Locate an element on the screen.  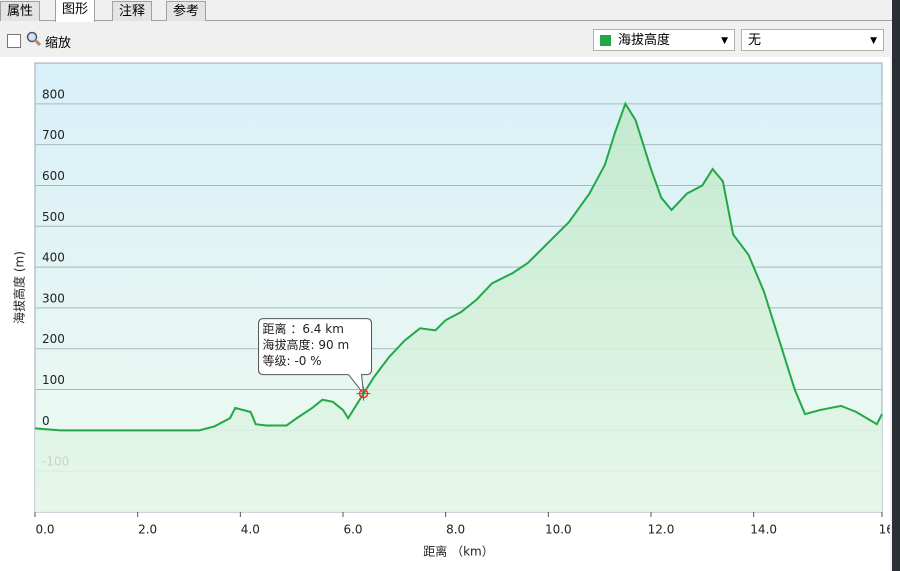
x-tick-label: 16.5 is located at coordinates (884, 530).